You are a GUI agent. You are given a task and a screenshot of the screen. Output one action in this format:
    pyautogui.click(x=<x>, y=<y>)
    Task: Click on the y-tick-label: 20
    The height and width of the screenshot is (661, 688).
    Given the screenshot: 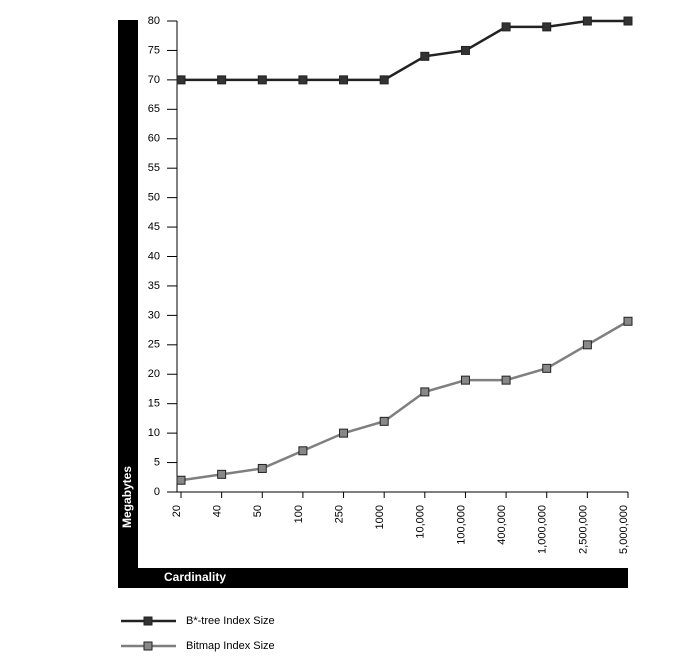 What is the action you would take?
    pyautogui.click(x=154, y=374)
    